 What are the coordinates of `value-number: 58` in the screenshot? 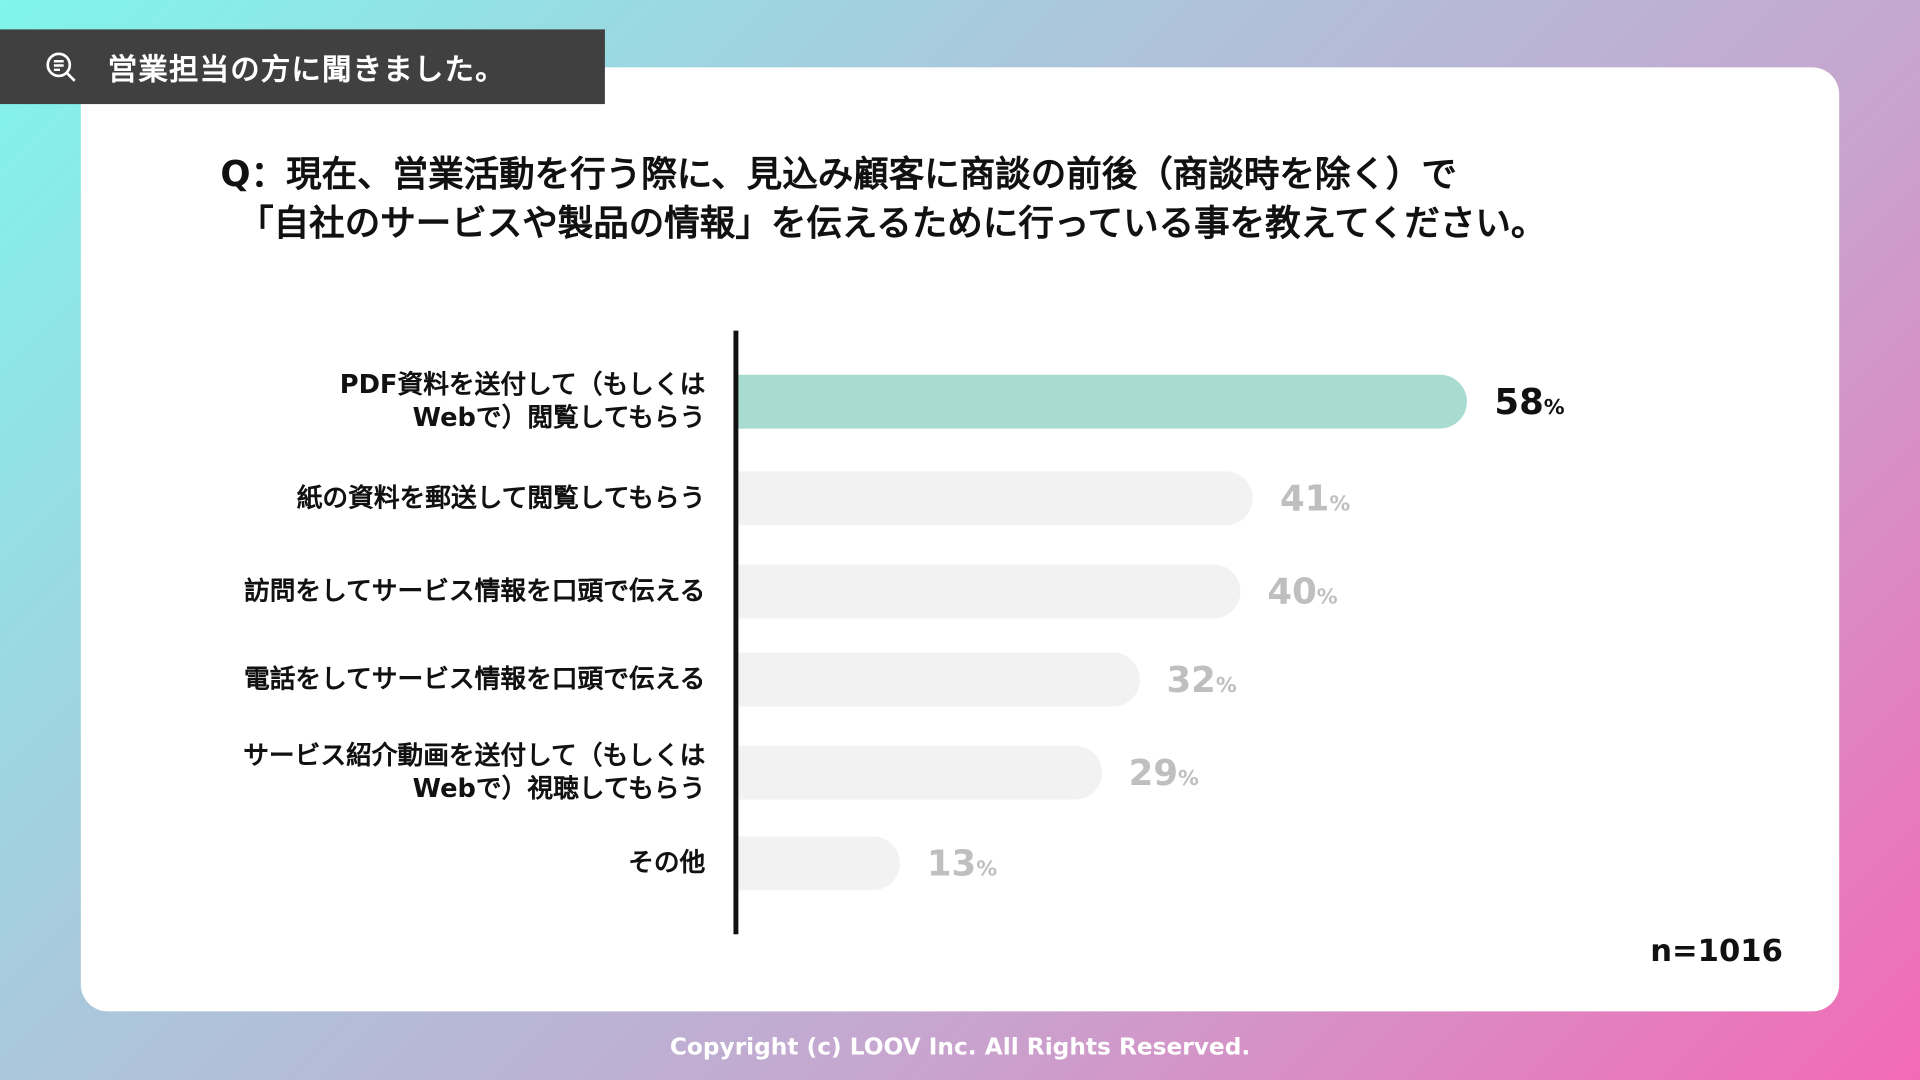 It's located at (1519, 401).